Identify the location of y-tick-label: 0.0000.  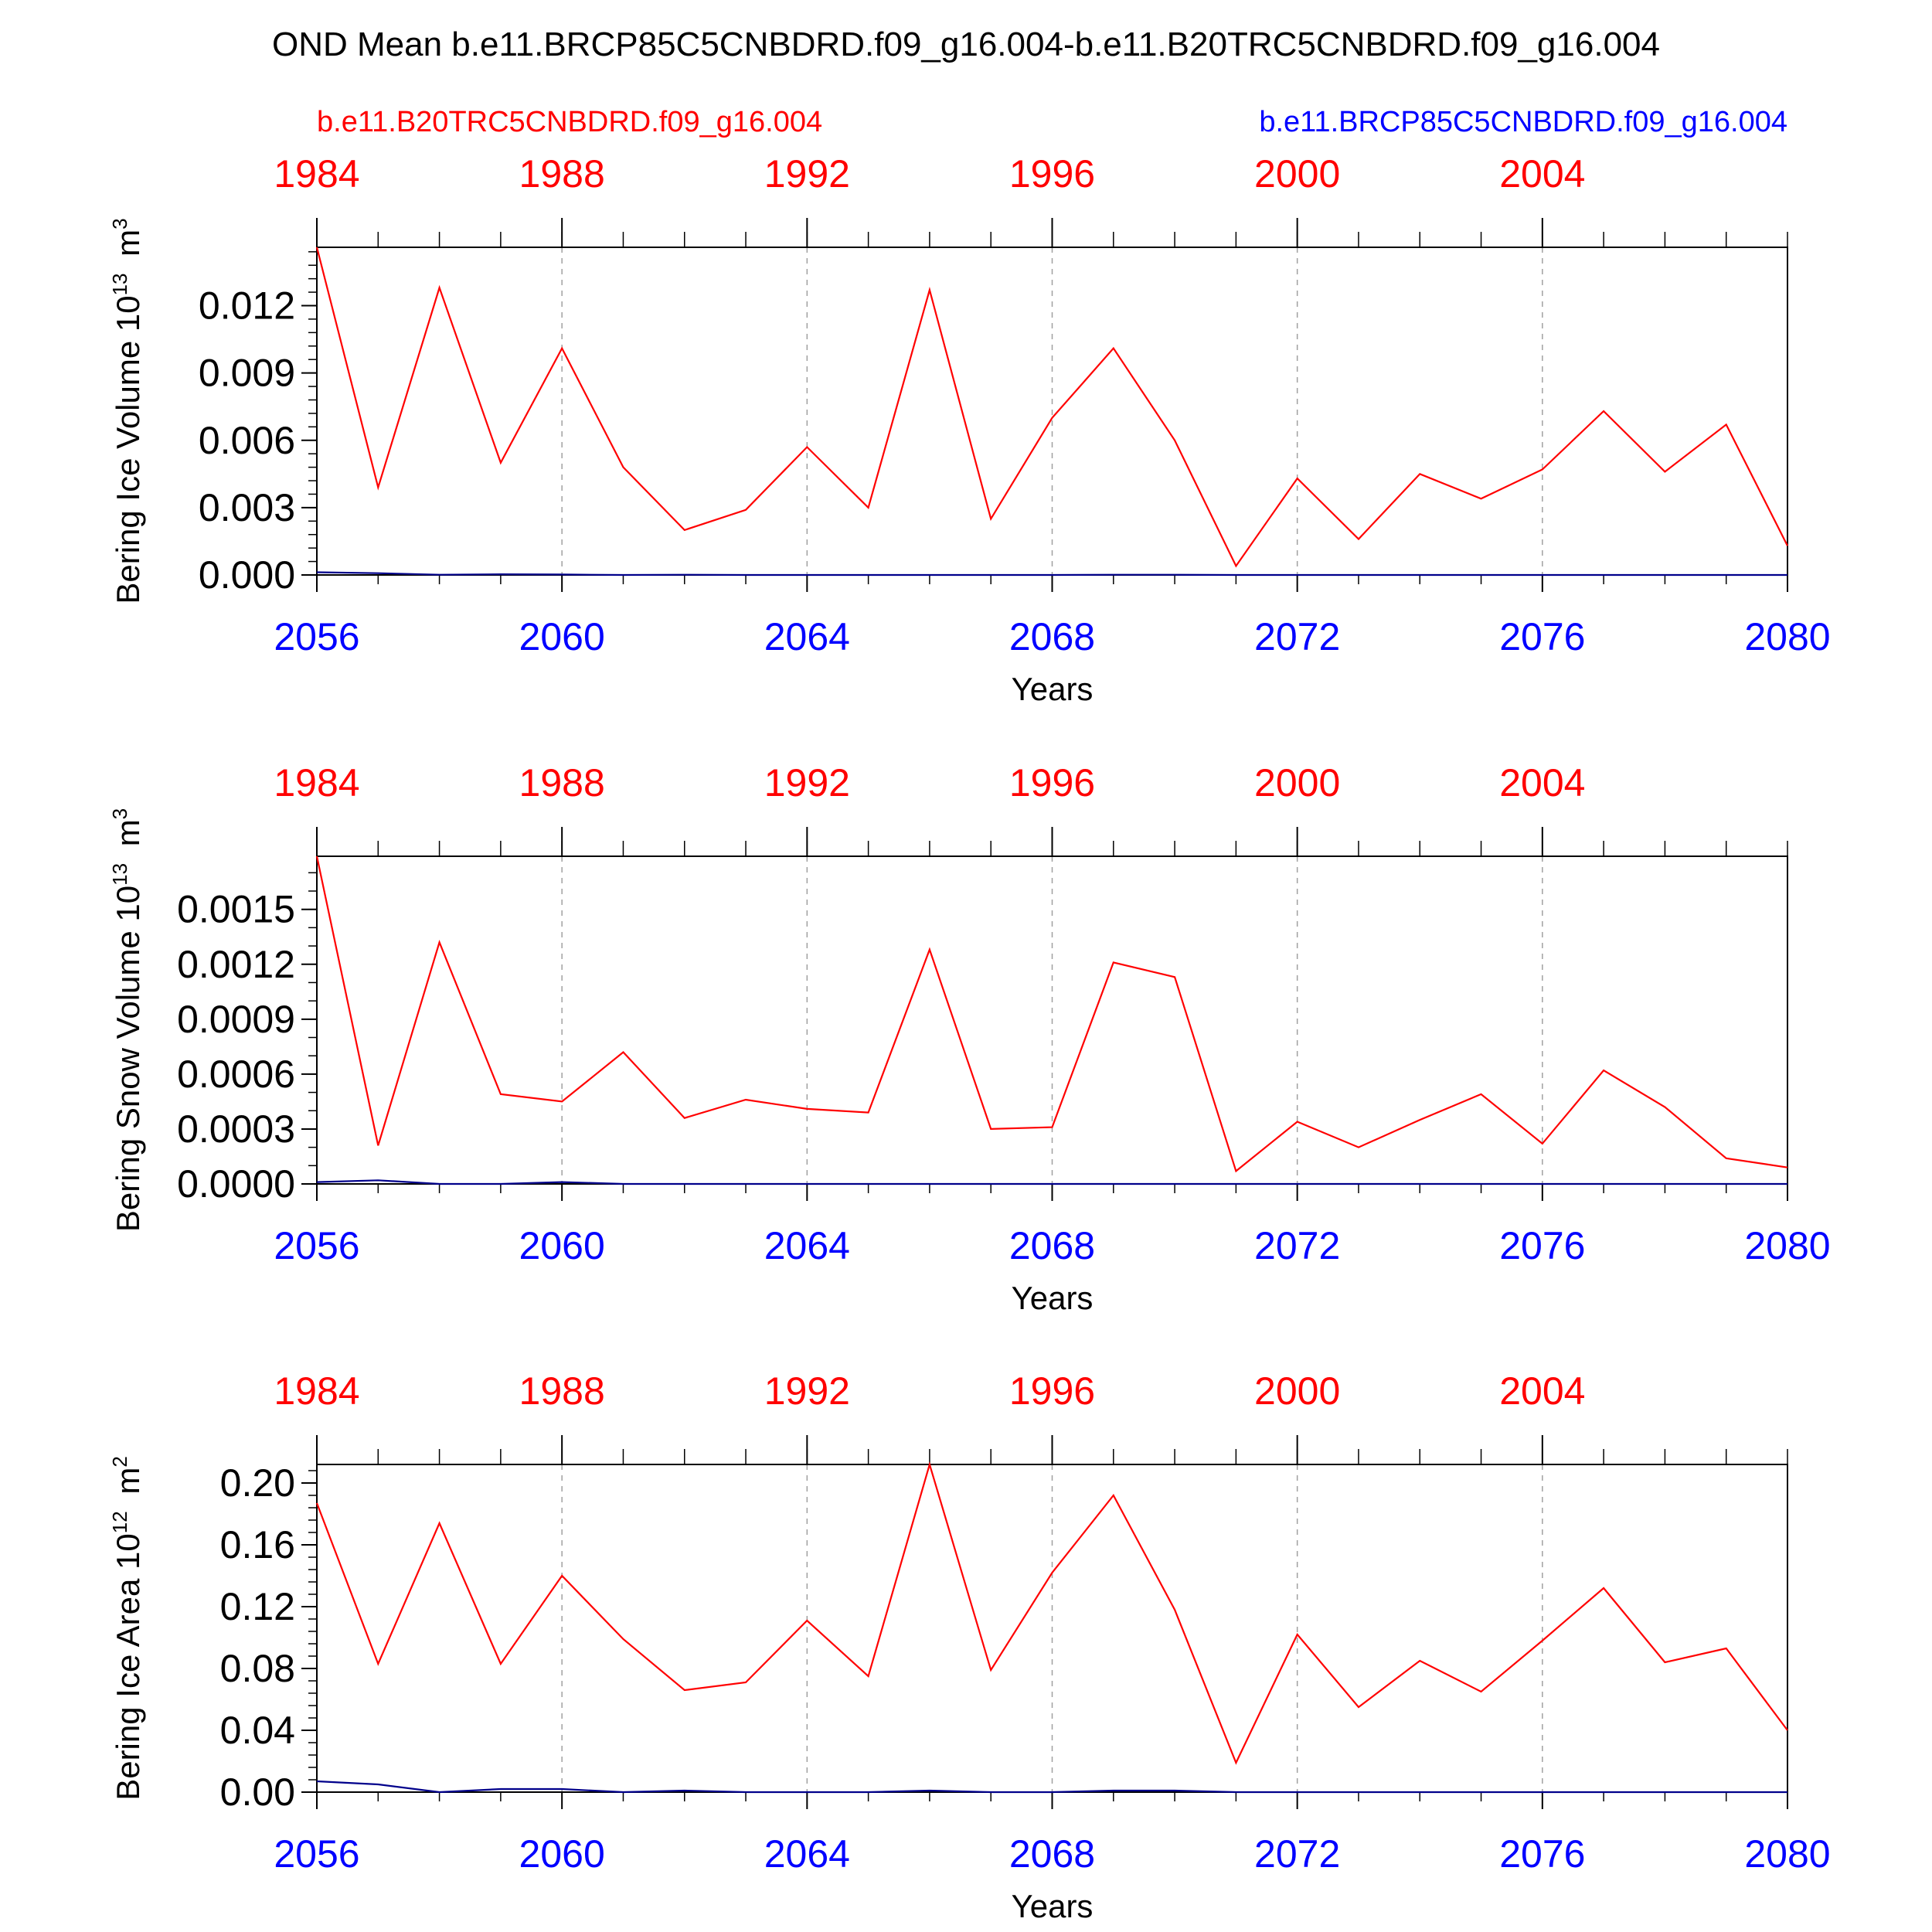
(236, 1184).